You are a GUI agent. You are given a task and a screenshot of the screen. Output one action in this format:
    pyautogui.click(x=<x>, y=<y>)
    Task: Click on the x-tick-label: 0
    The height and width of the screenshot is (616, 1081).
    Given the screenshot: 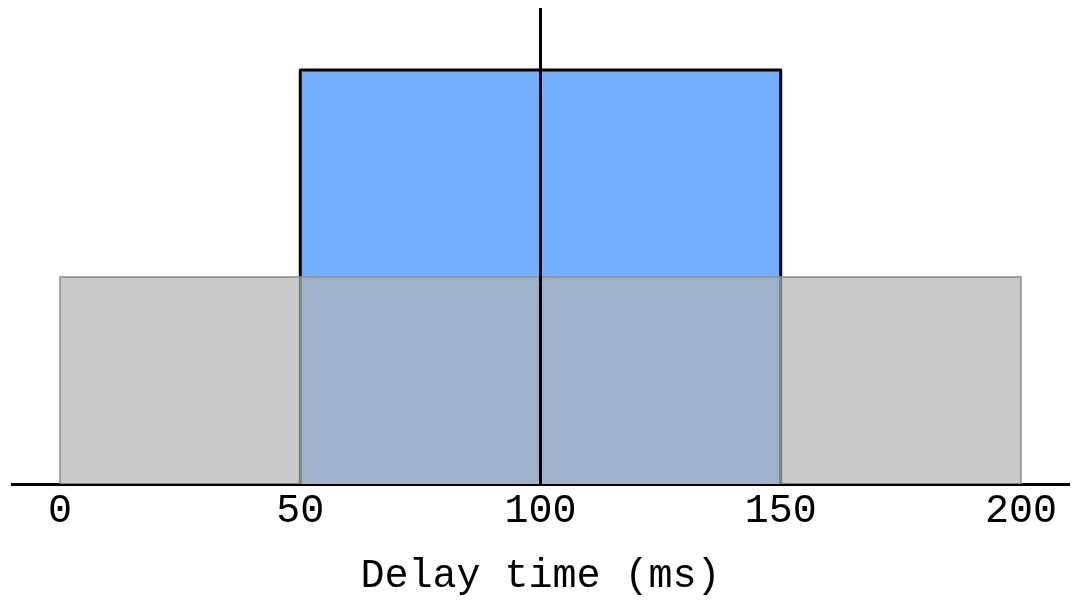 What is the action you would take?
    pyautogui.click(x=60, y=511)
    